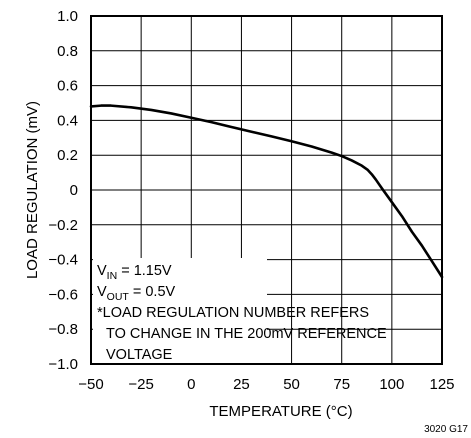 Image resolution: width=471 pixels, height=438 pixels. I want to click on y-tick-label: 1.0, so click(67, 16).